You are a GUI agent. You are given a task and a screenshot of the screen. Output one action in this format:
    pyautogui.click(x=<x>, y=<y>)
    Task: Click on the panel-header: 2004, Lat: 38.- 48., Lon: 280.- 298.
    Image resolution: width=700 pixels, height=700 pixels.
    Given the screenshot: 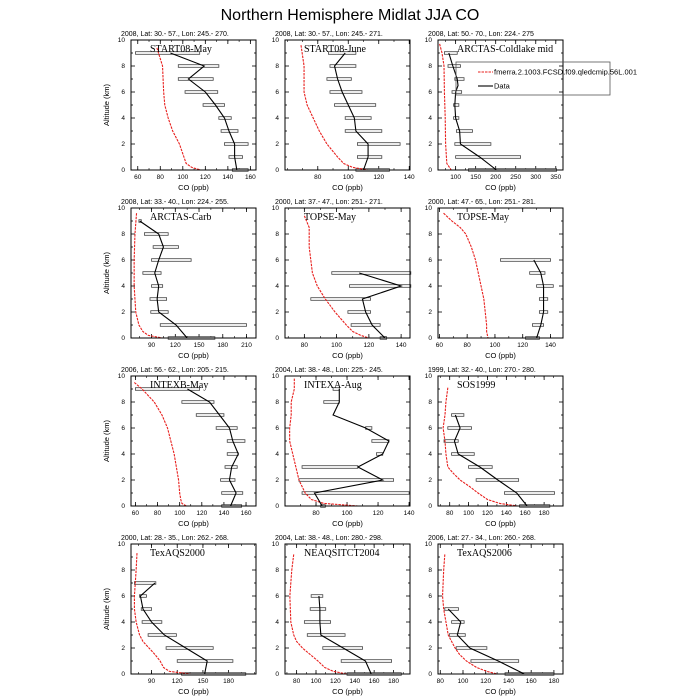 What is the action you would take?
    pyautogui.click(x=329, y=538)
    